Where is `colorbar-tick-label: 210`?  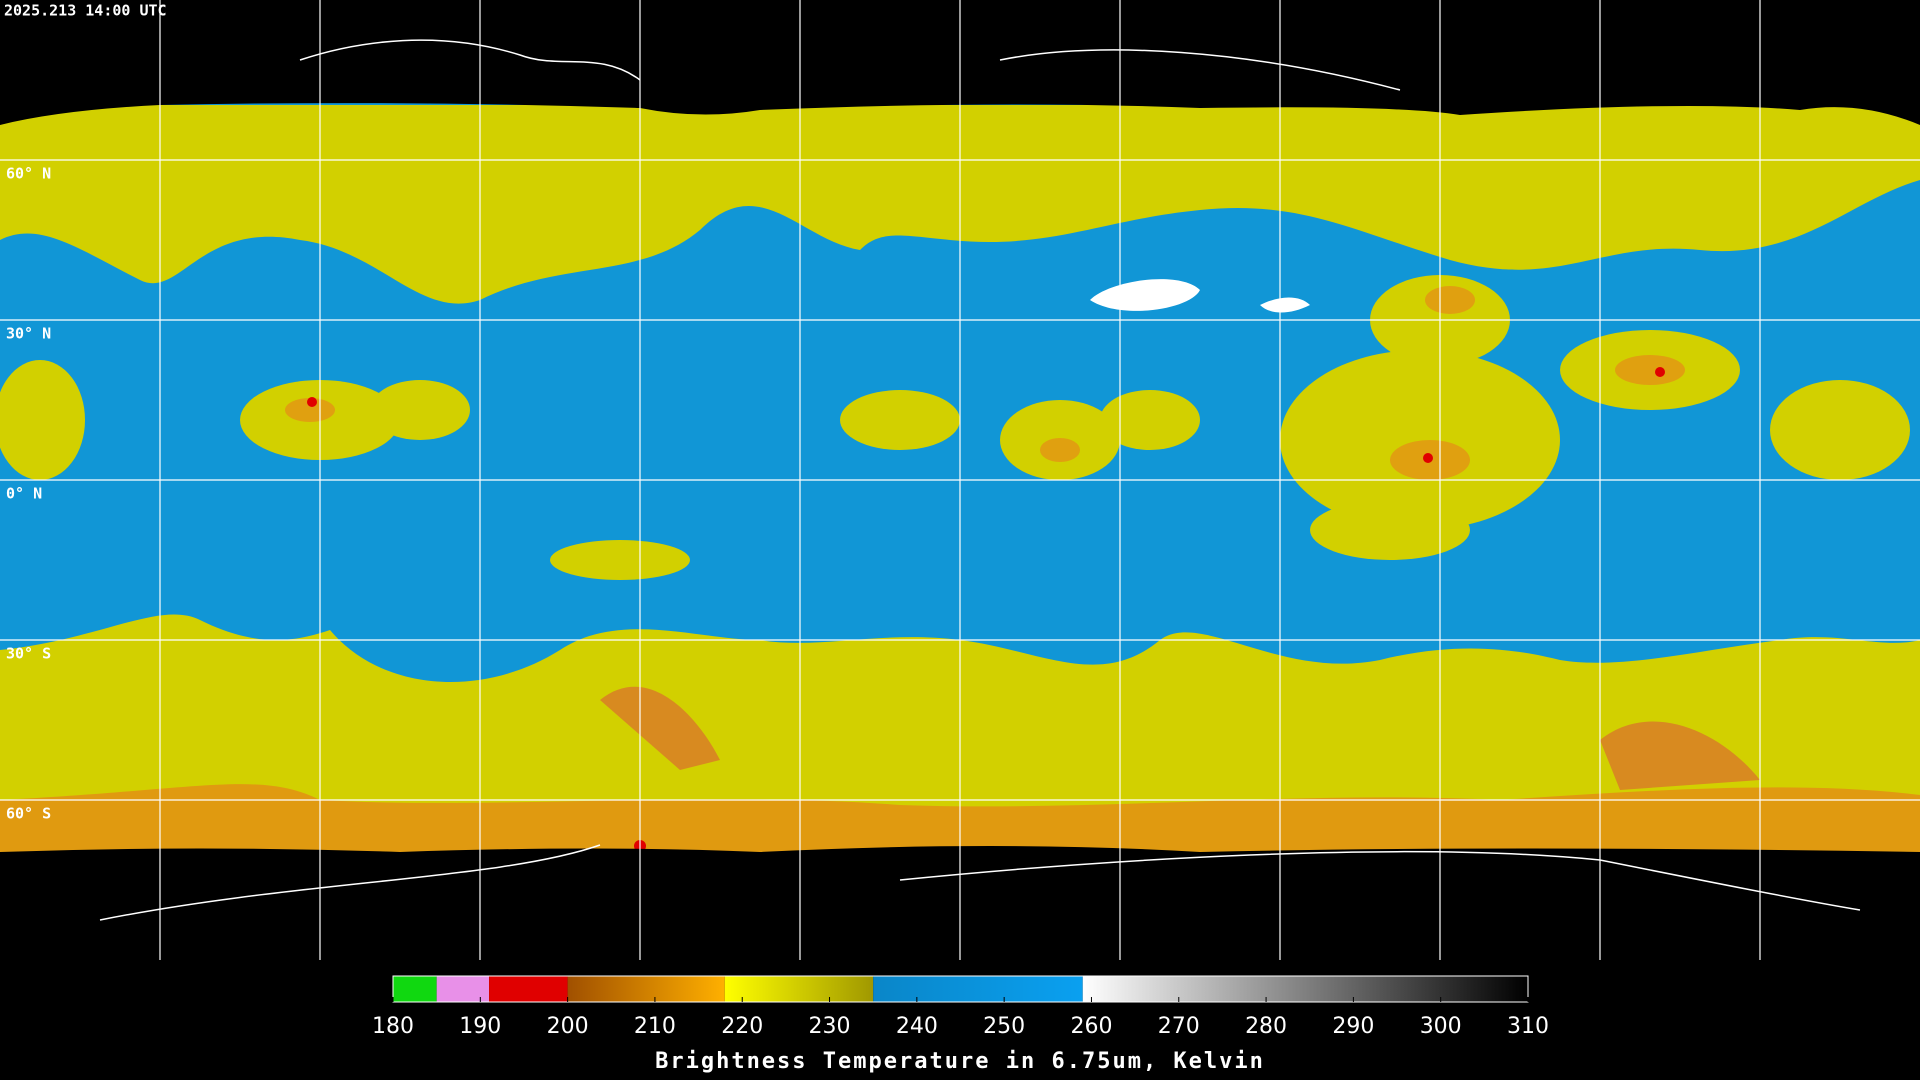
colorbar-tick-label: 210 is located at coordinates (655, 1026).